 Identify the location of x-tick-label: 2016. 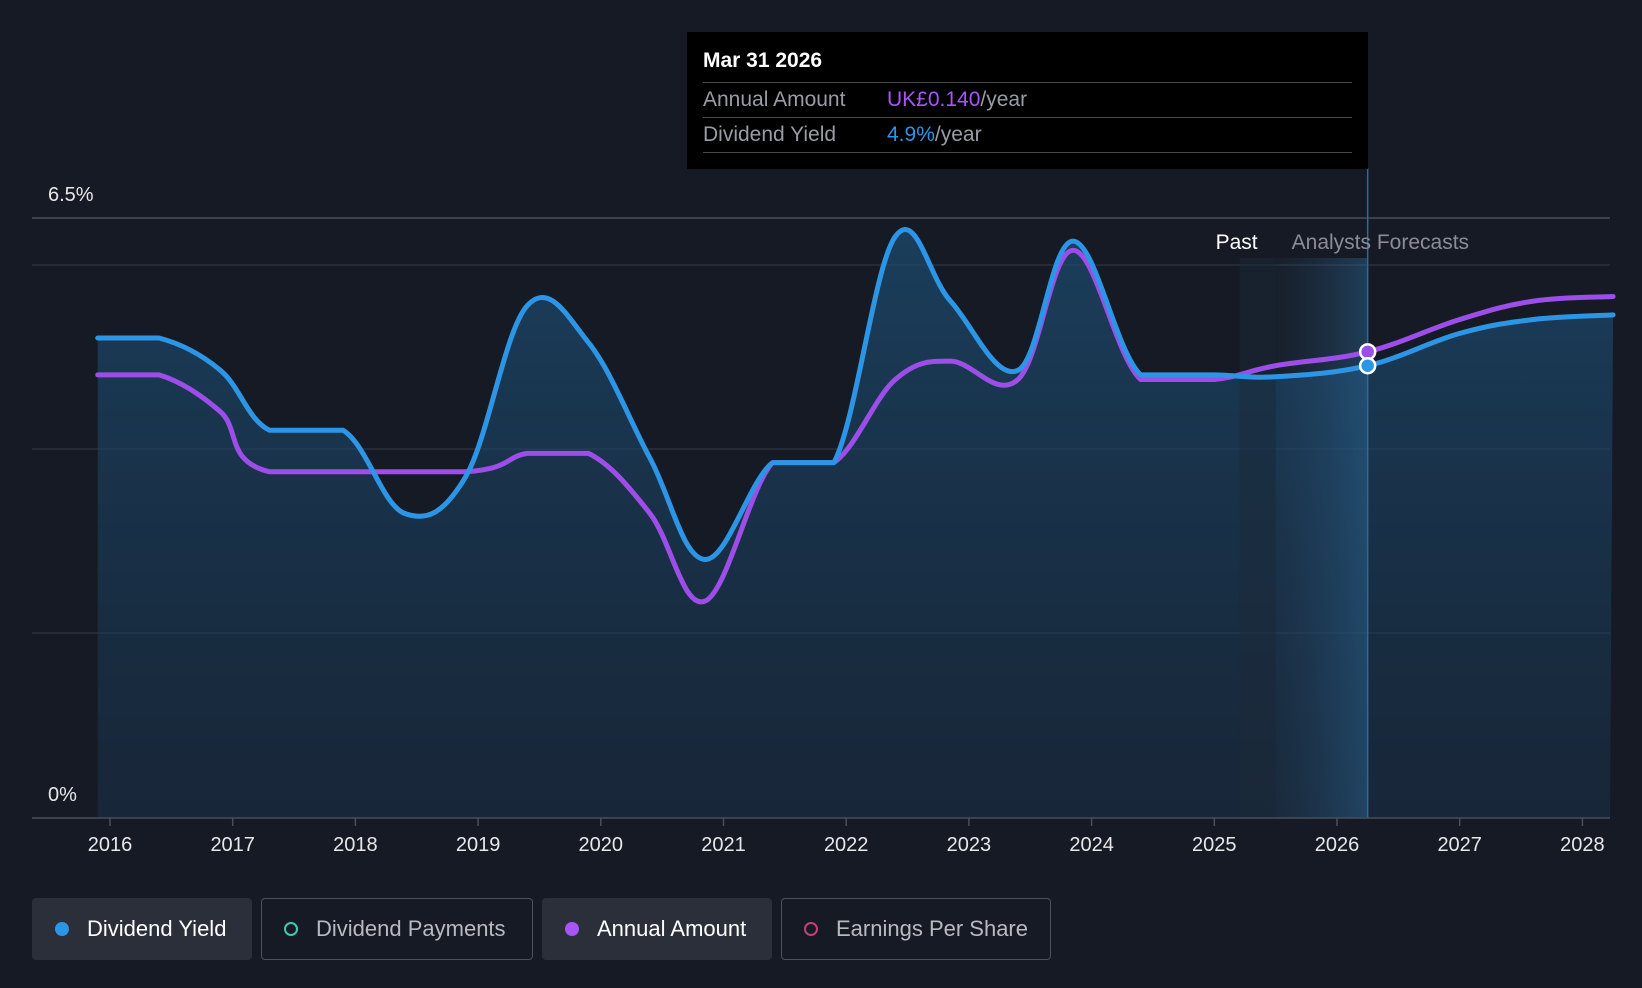
(110, 845).